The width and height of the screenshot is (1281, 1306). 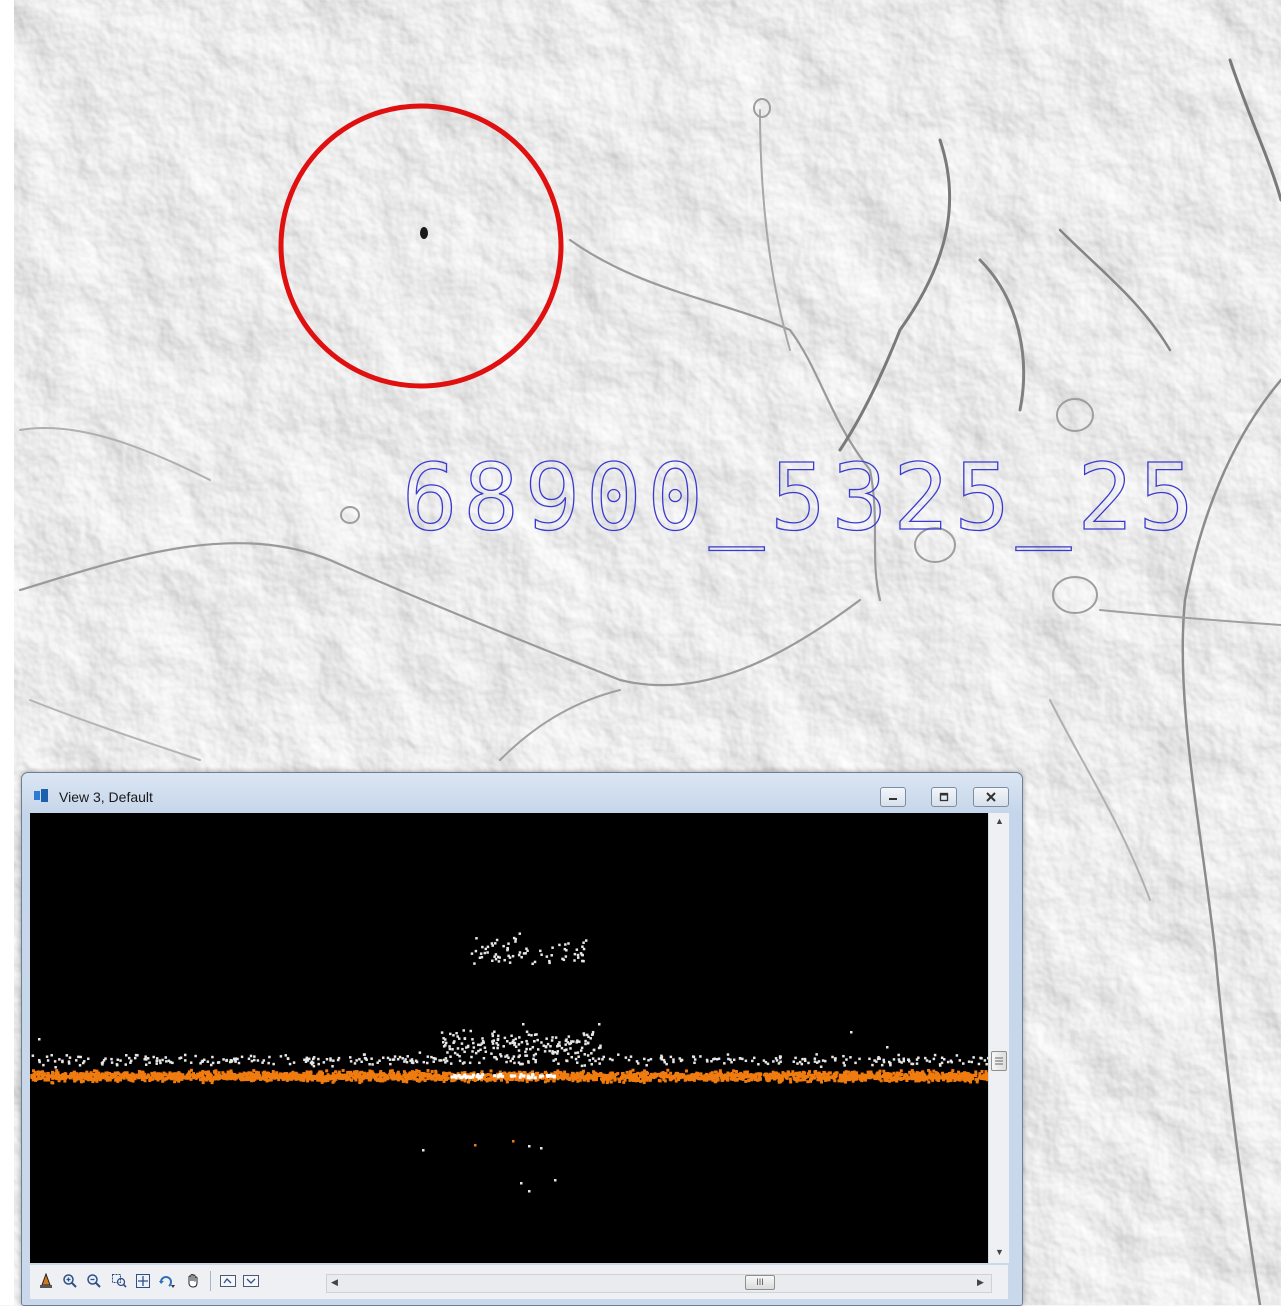 I want to click on scroll-down-icon: ▼, so click(x=999, y=1252).